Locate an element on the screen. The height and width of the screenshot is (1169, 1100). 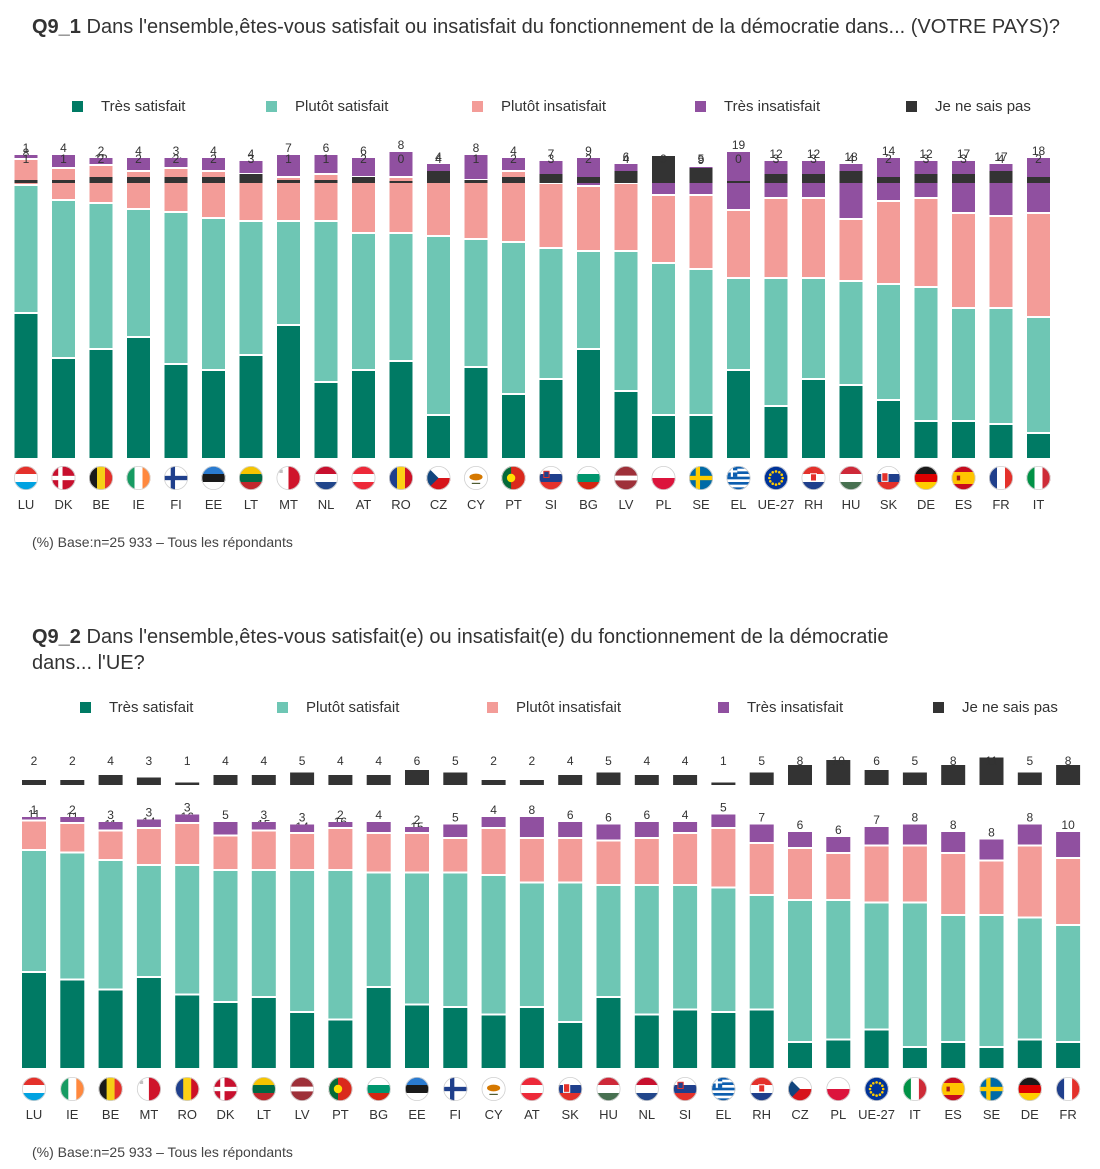
legend-tres-insatisfait: Très insatisfait is located at coordinates (757, 106).